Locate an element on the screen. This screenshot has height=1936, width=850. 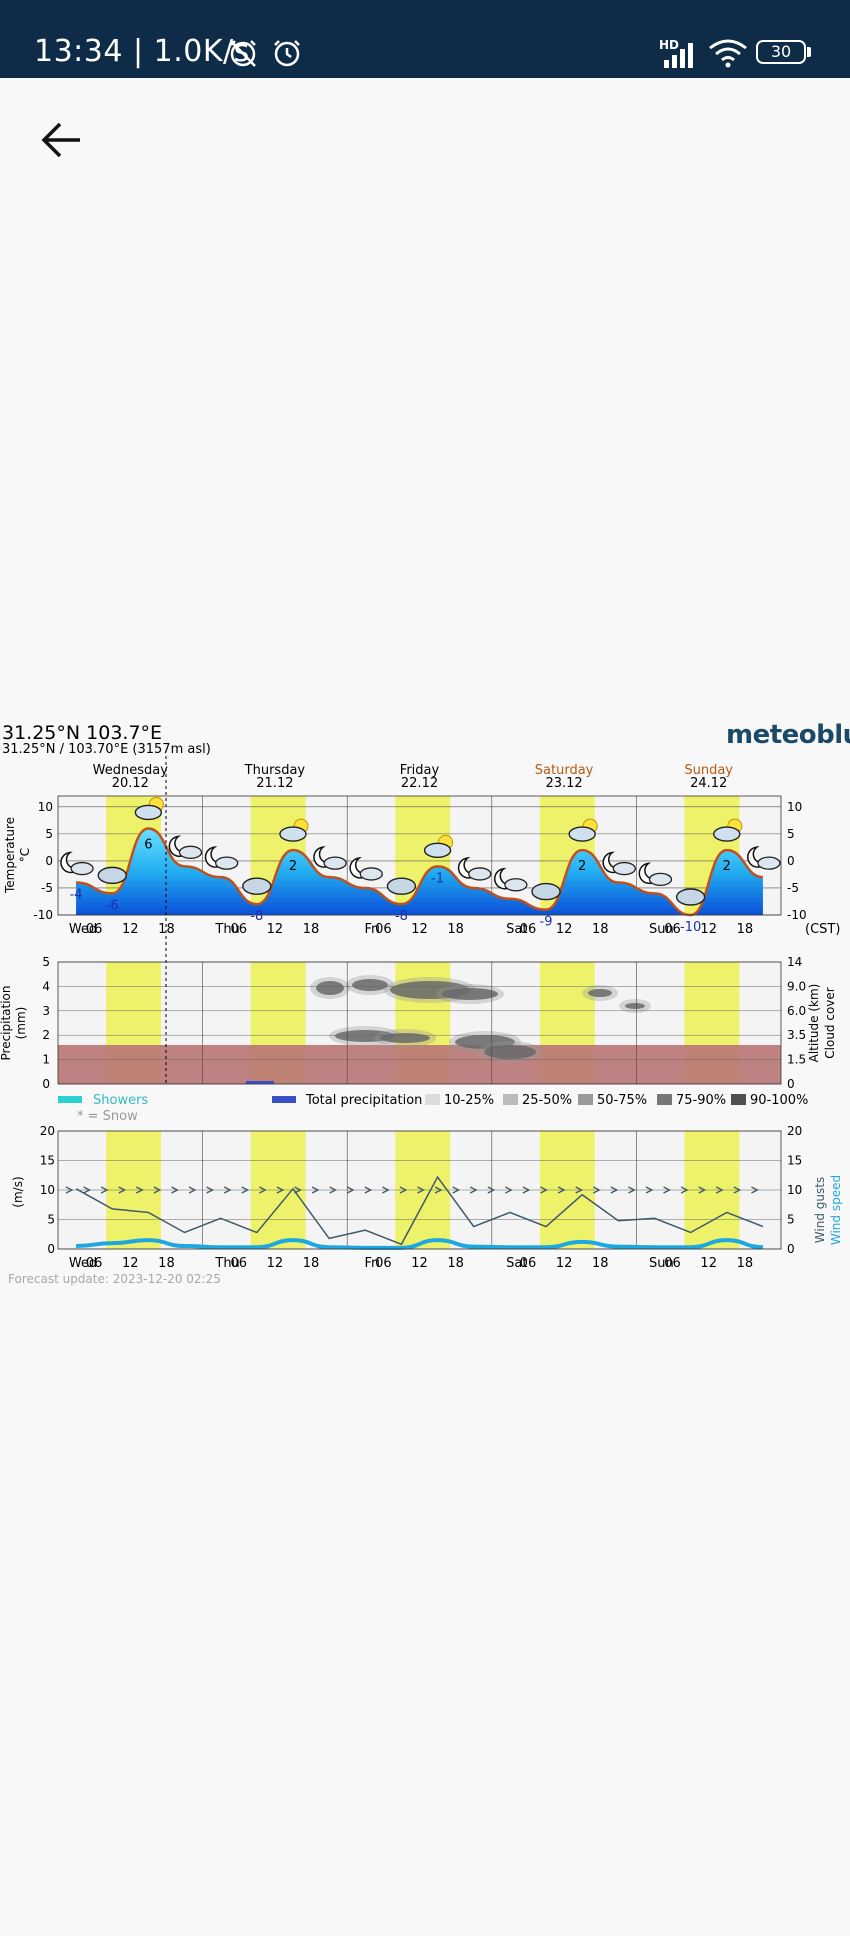
cloud-bin-label: 90-100% is located at coordinates (779, 1100).